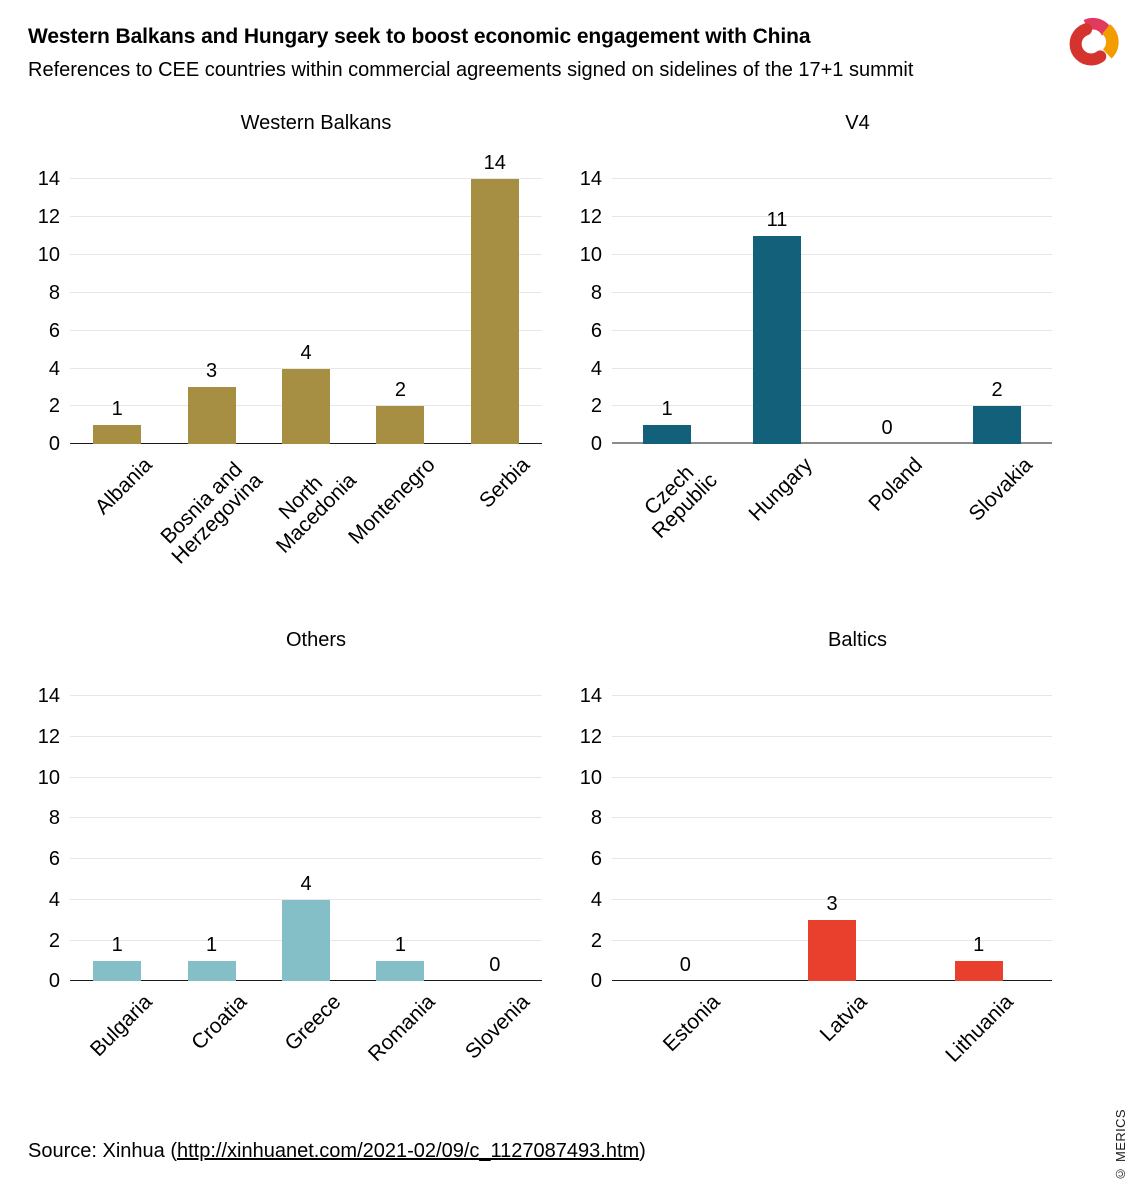 This screenshot has width=1133, height=1189. Describe the element at coordinates (1094, 41) in the screenshot. I see `merics-logo-icon` at that location.